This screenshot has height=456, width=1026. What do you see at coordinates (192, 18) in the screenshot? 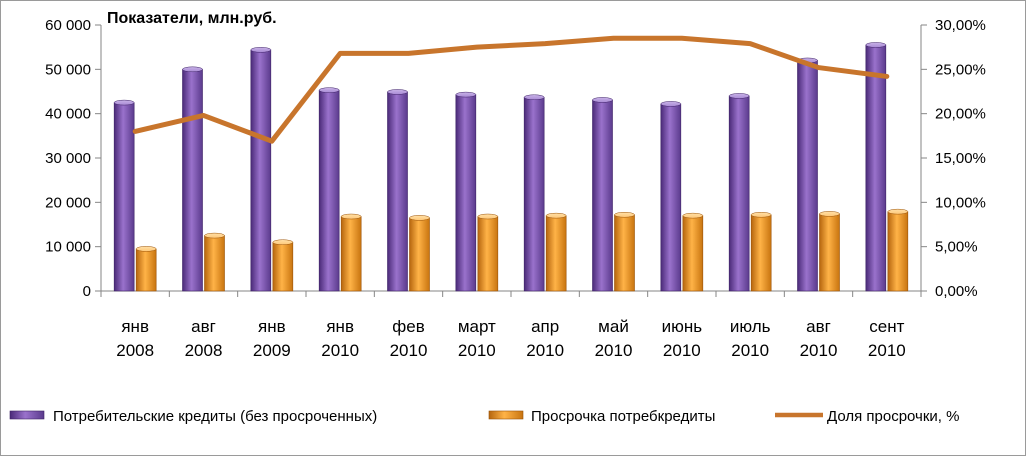
I see `chart-title: Показатели, млн.руб.` at bounding box center [192, 18].